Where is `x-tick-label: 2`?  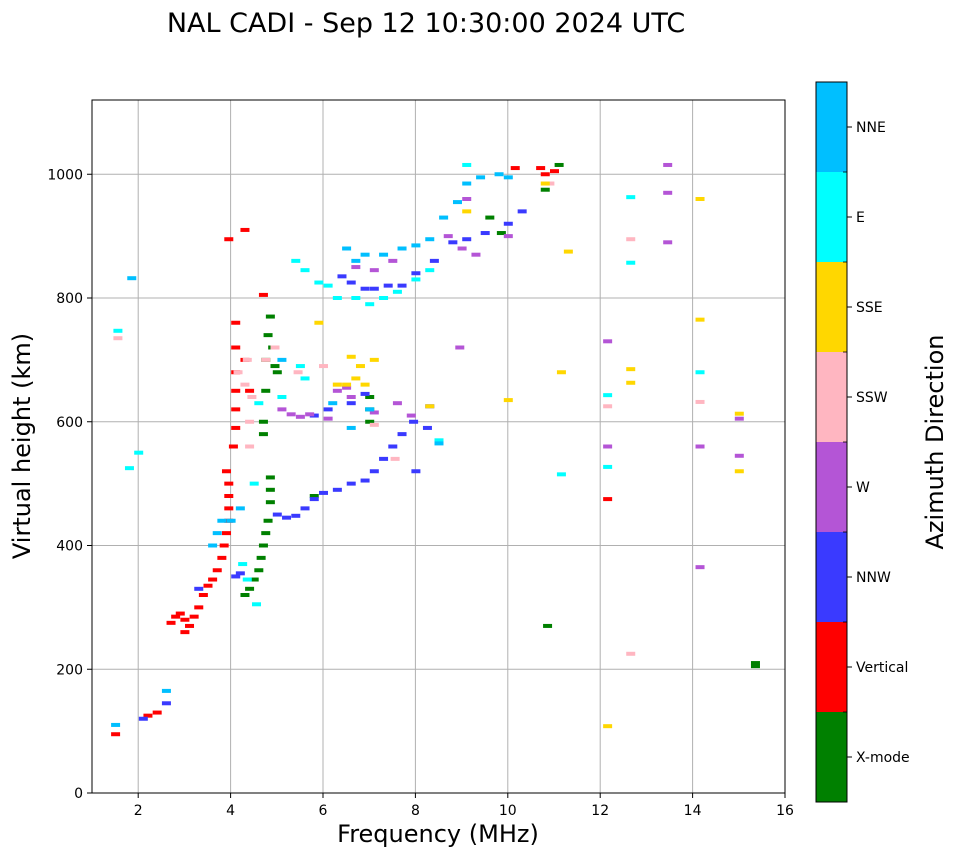
x-tick-label: 2 is located at coordinates (138, 811).